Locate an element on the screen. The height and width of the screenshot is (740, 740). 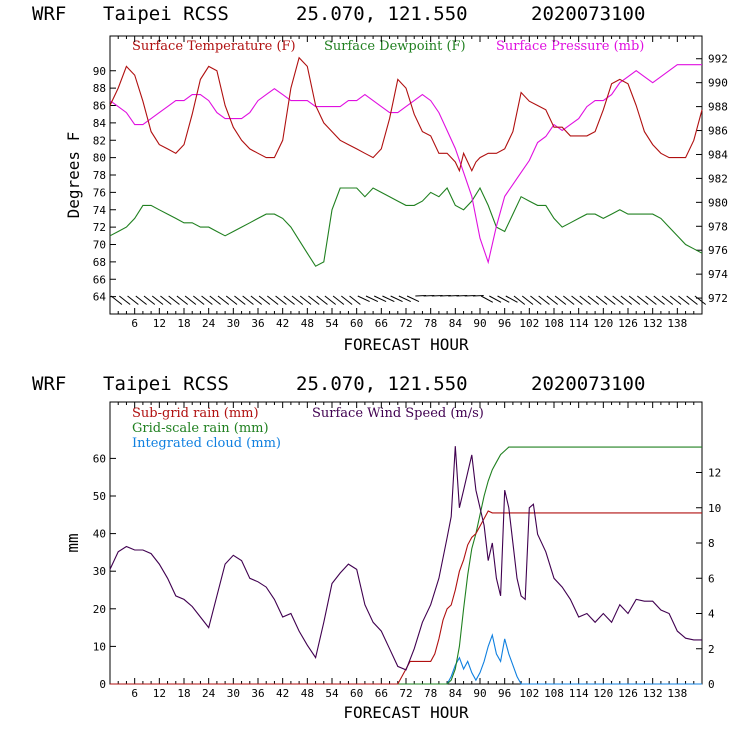
x-tick-label: 42 is located at coordinates (282, 323).